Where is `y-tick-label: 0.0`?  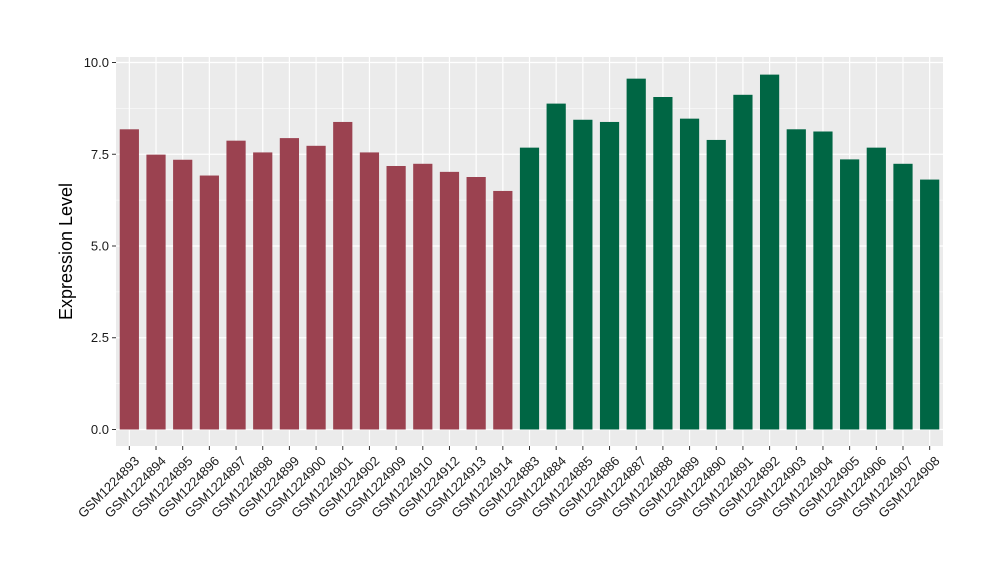
y-tick-label: 0.0 is located at coordinates (100, 429).